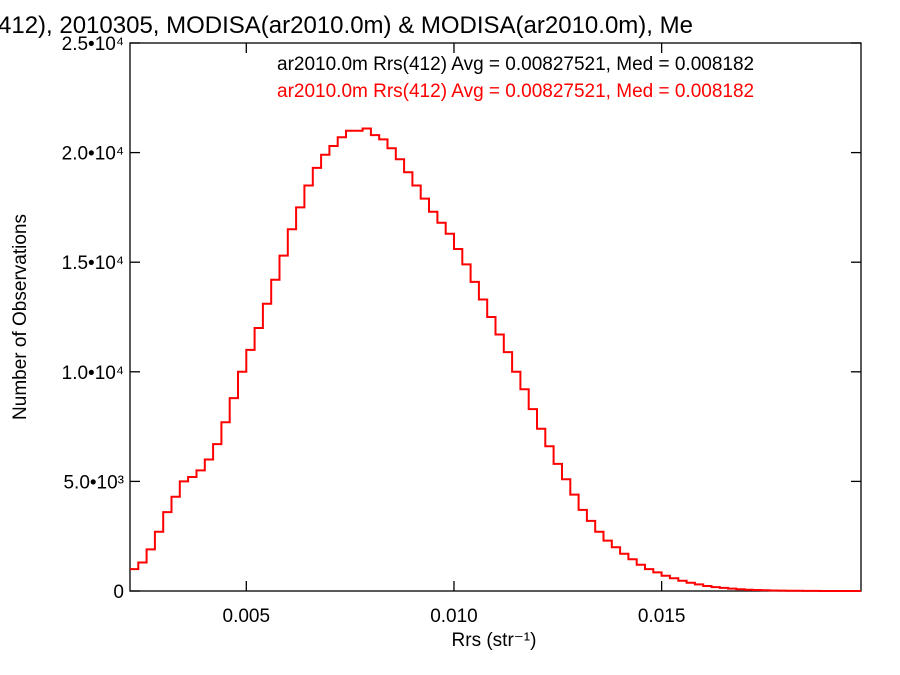 The image size is (900, 675). I want to click on y-tick-label: 5.0•10³, so click(93, 482).